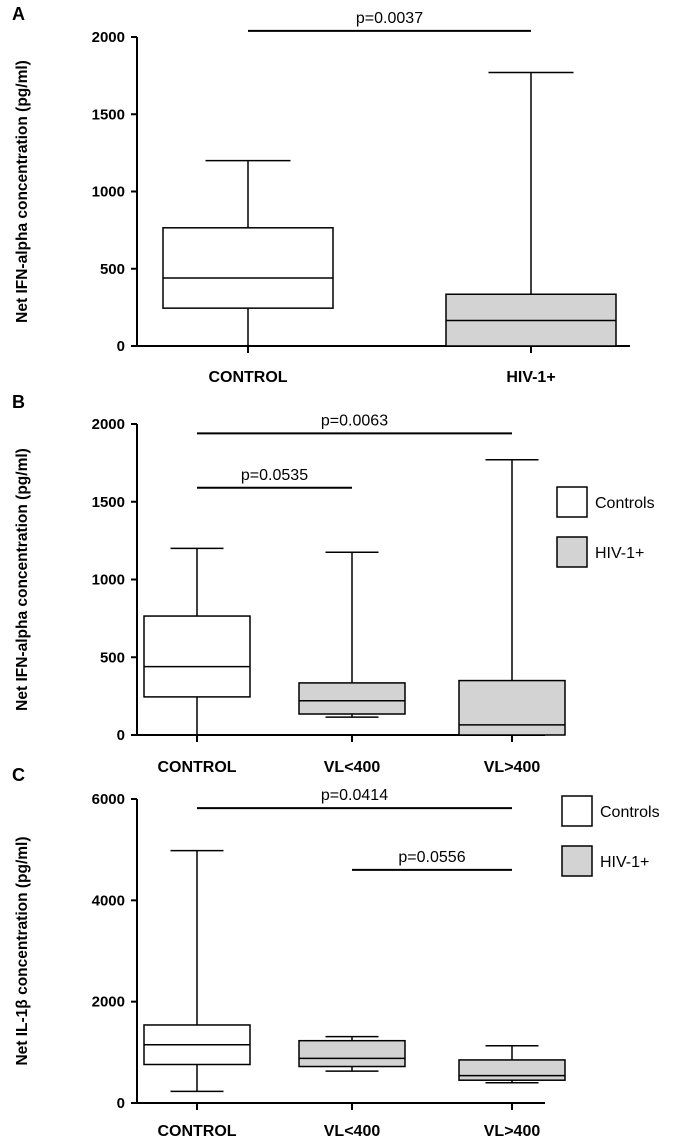 The width and height of the screenshot is (684, 1139). What do you see at coordinates (354, 795) in the screenshot?
I see `p-value-label: p=0.0414` at bounding box center [354, 795].